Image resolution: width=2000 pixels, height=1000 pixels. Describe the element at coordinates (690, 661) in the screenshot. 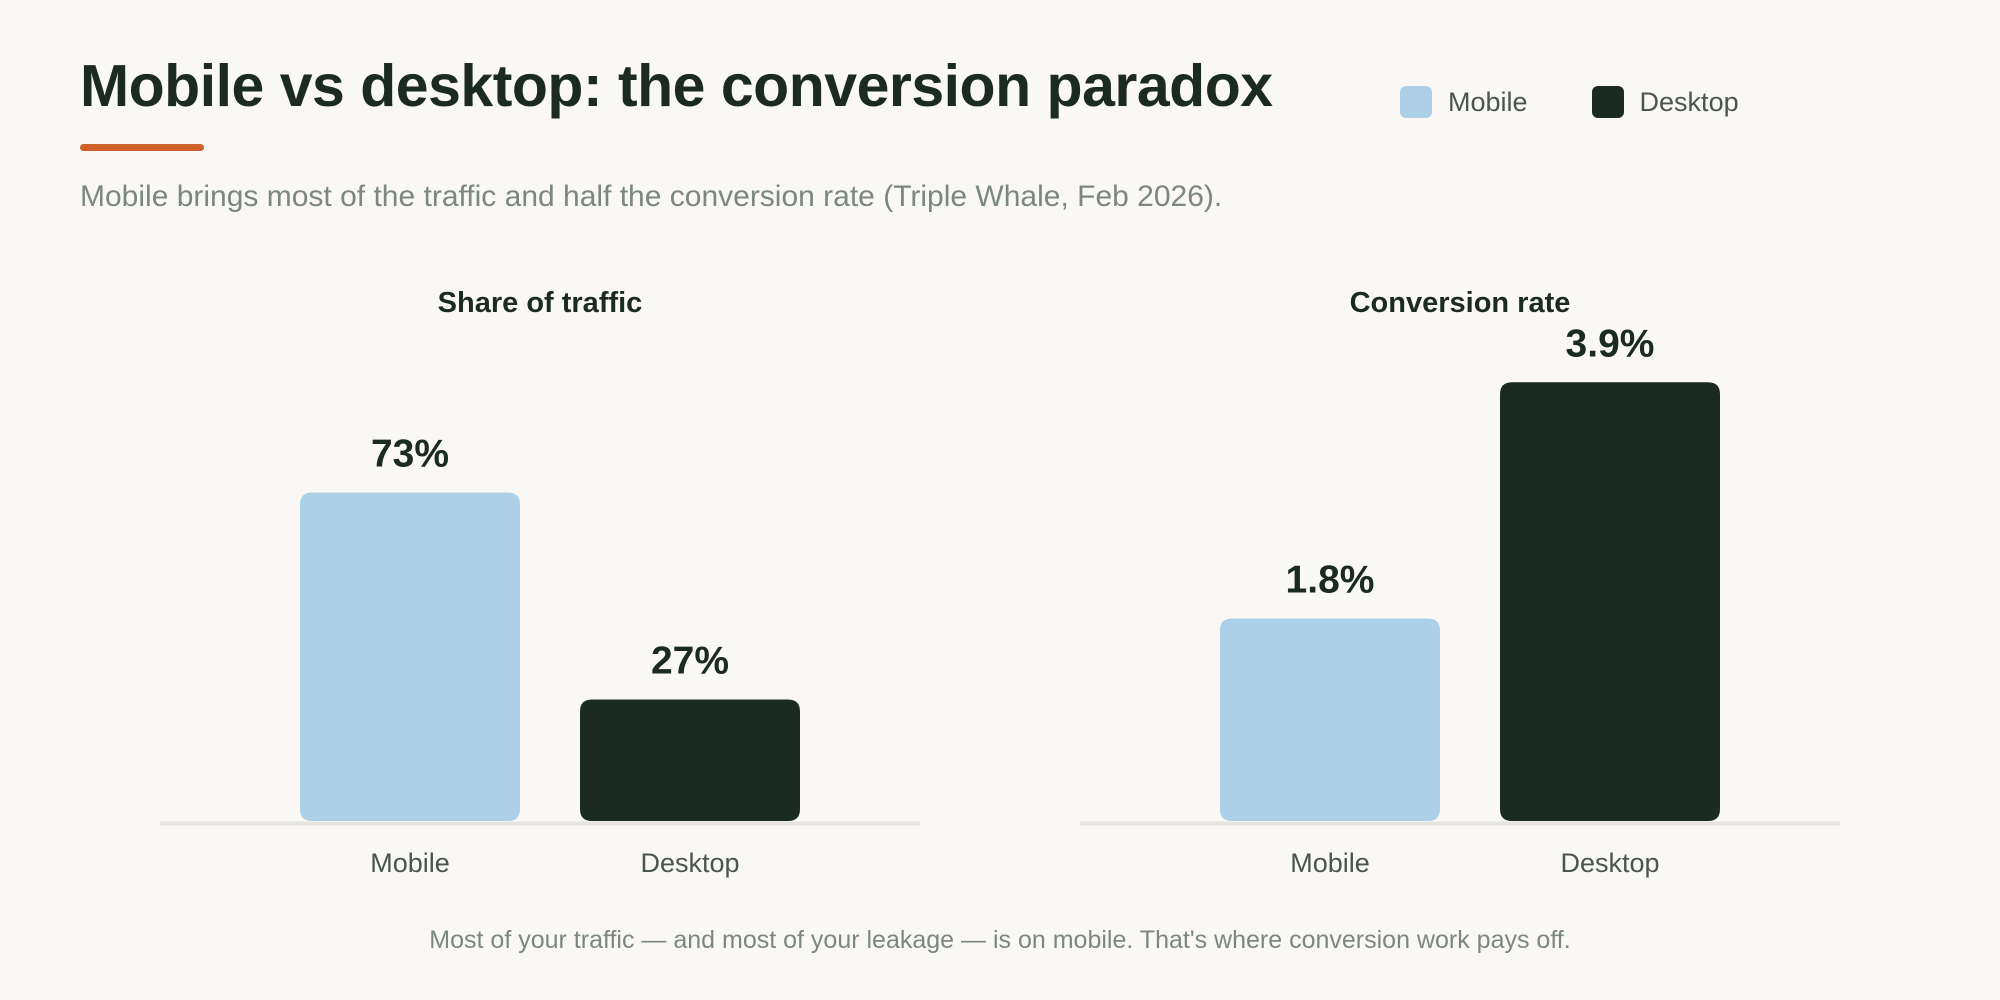

I see `data-label: 27%` at that location.